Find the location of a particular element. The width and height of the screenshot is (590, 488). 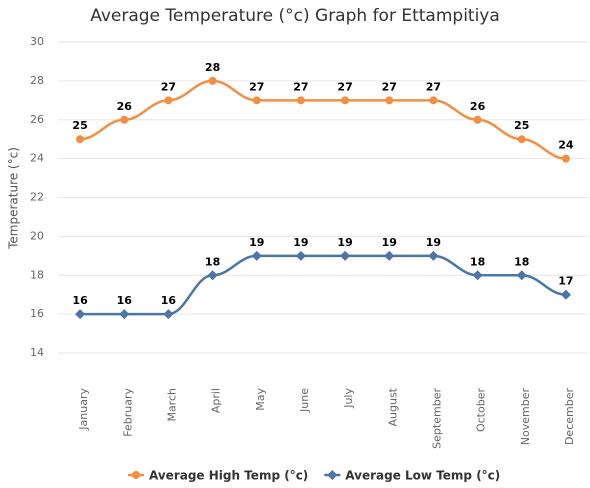

x-tick-label: November is located at coordinates (525, 417).